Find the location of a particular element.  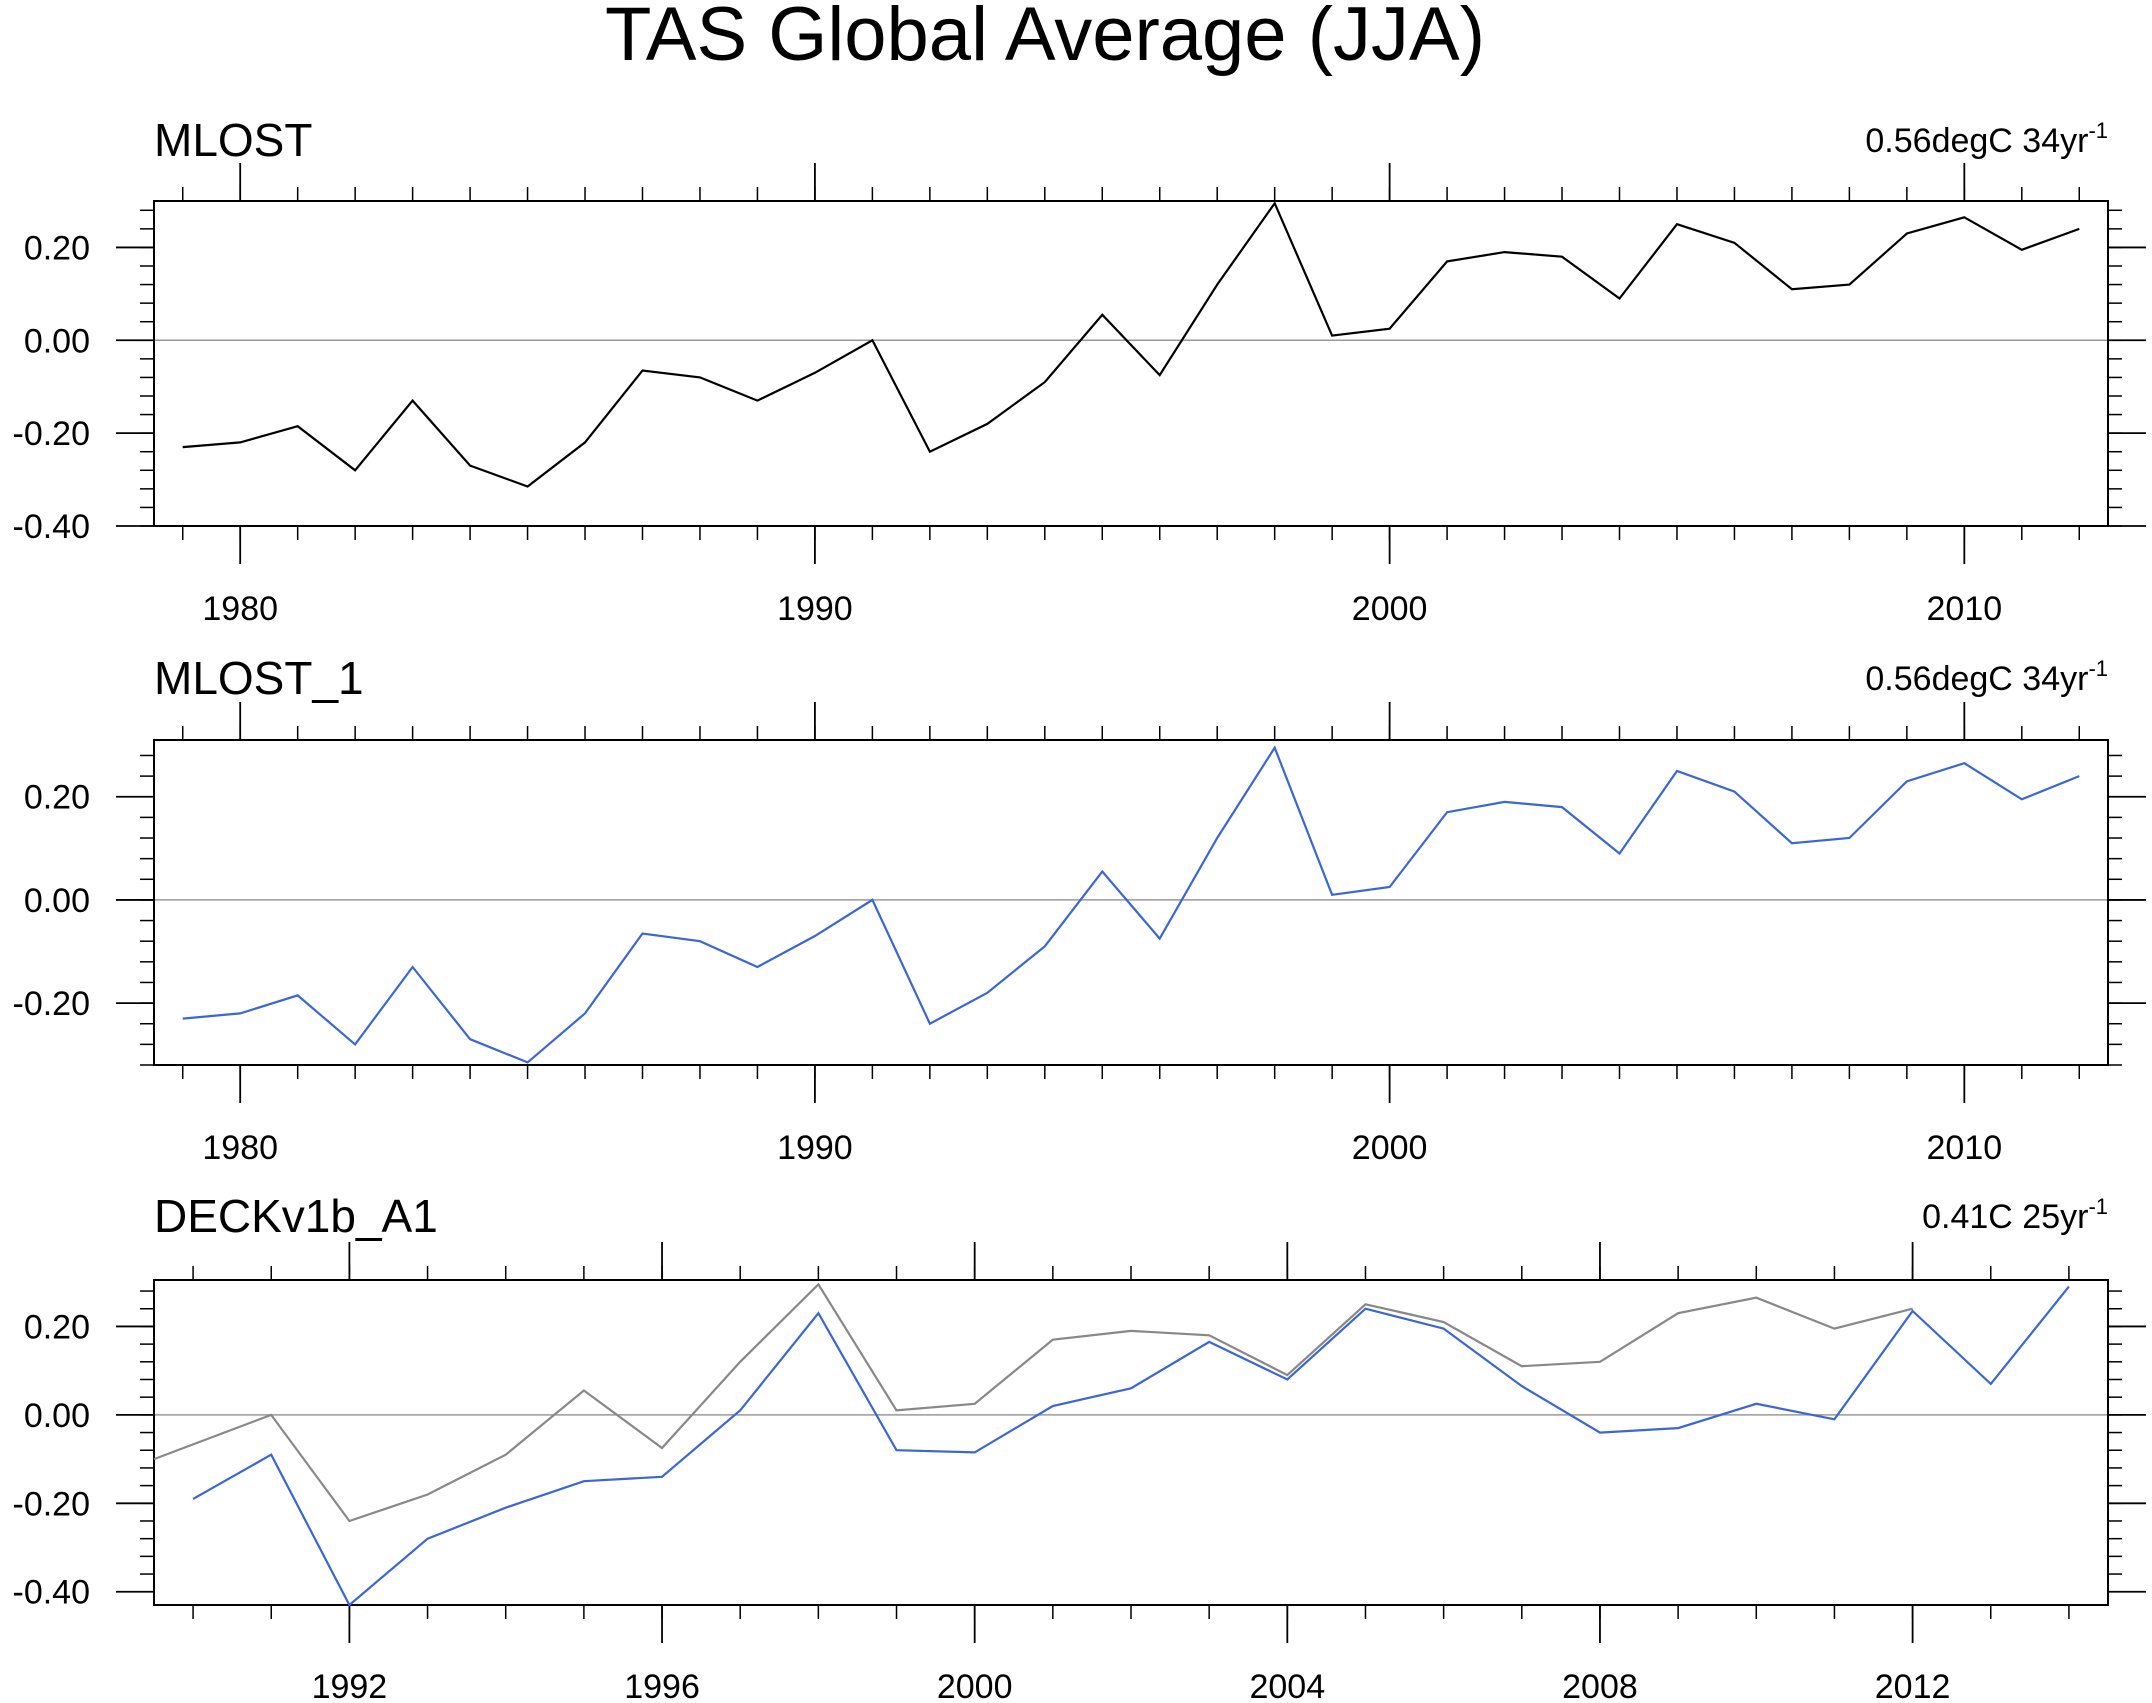

trend-label-text: 0.41C 25yr is located at coordinates (2005, 1217).